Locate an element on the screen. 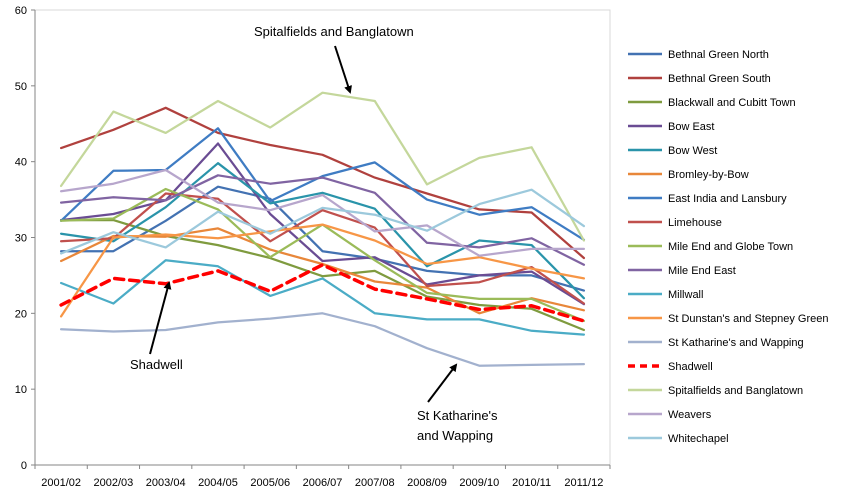 The width and height of the screenshot is (852, 495). legend-label-east-india-and-lansbury: East India and Lansbury is located at coordinates (727, 199).